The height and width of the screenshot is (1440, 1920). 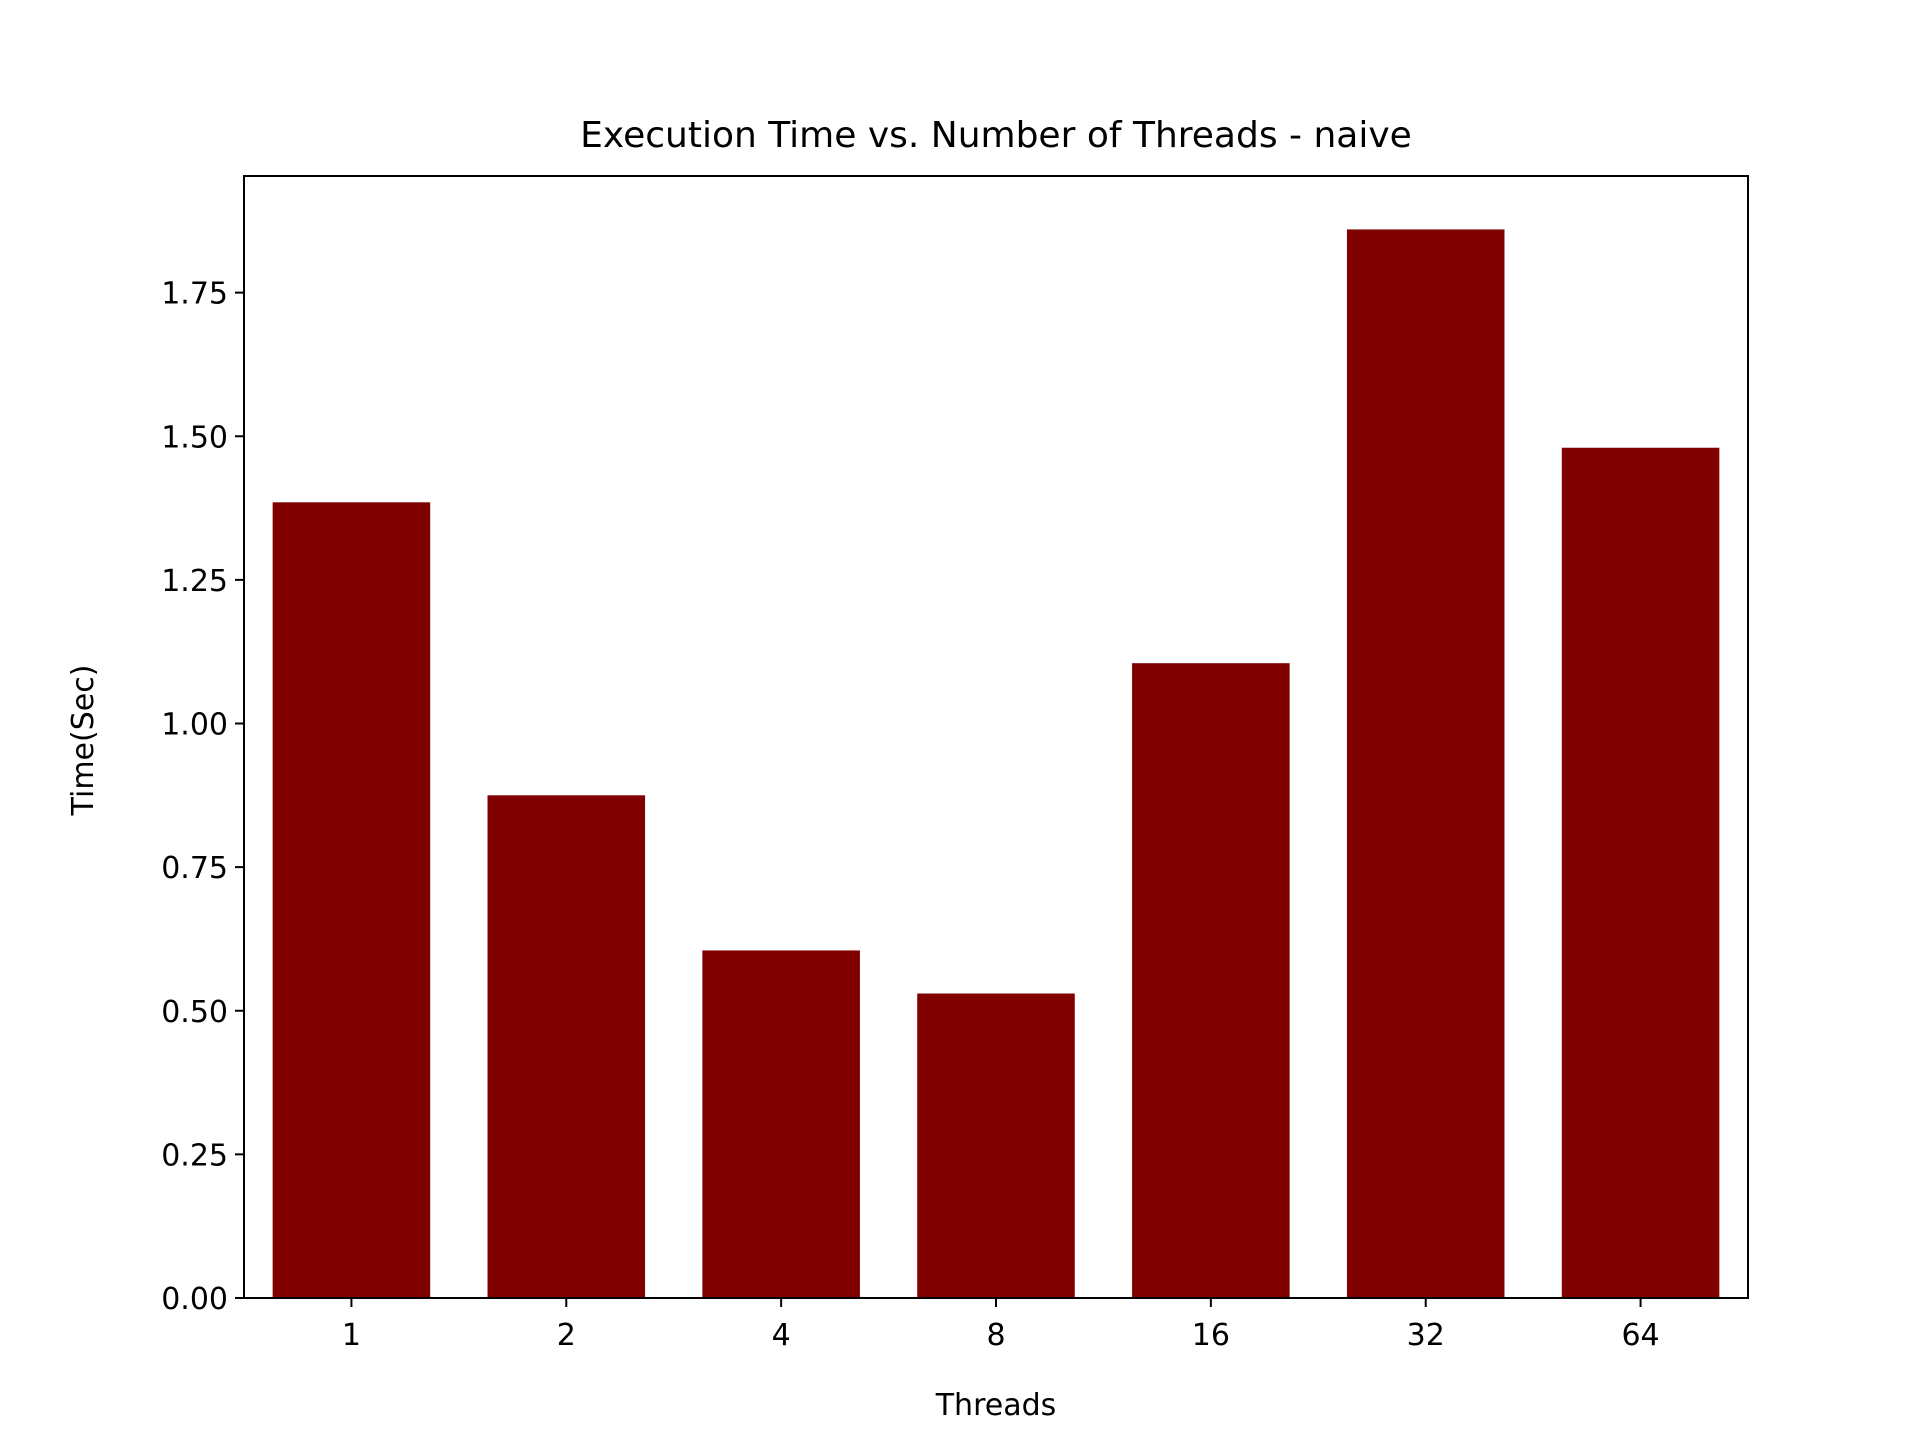 I want to click on y-tick-label: 0.00, so click(x=194, y=1299).